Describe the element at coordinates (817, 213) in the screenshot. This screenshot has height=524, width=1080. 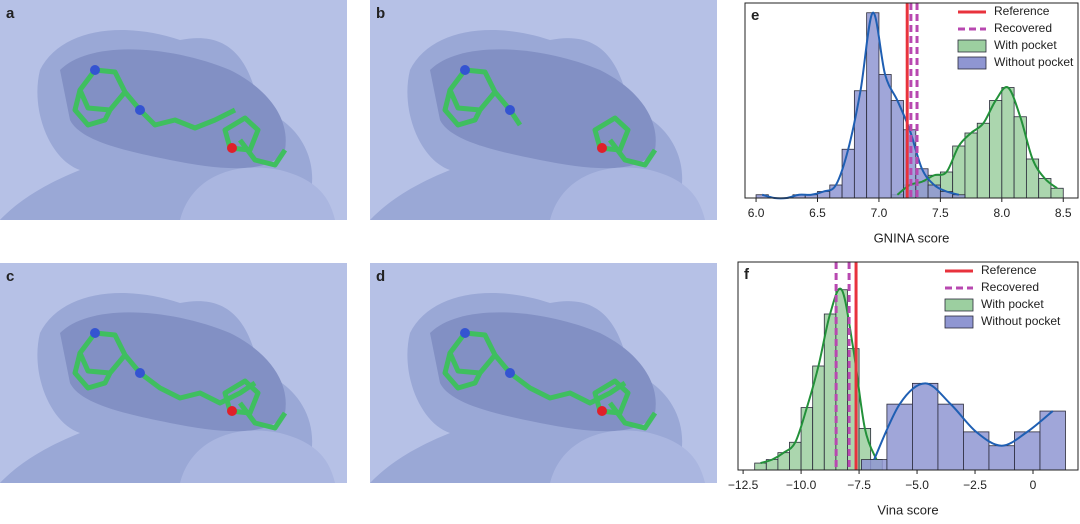
I see `x-tick-label: 6.5` at that location.